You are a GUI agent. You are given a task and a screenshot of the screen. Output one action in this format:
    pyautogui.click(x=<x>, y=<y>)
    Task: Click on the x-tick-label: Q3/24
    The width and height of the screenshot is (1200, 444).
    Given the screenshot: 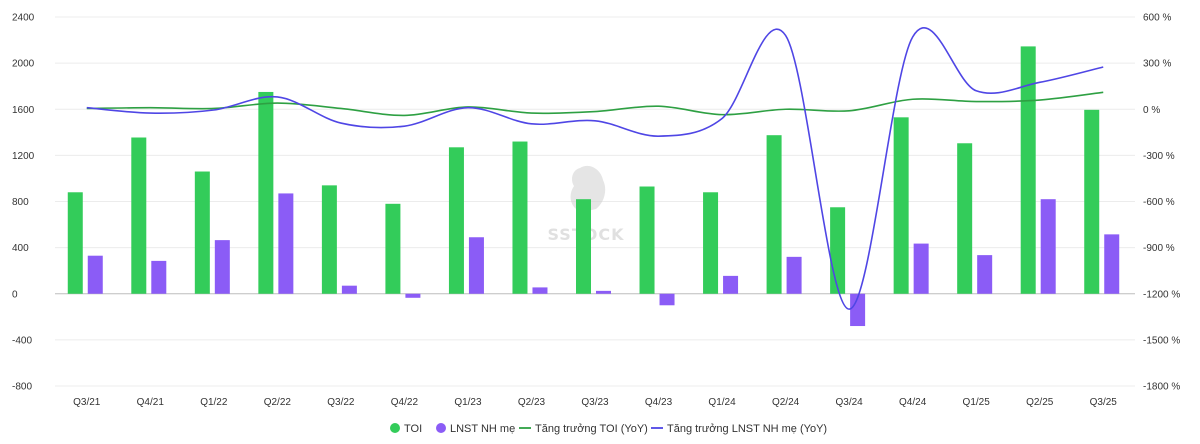 What is the action you would take?
    pyautogui.click(x=849, y=402)
    